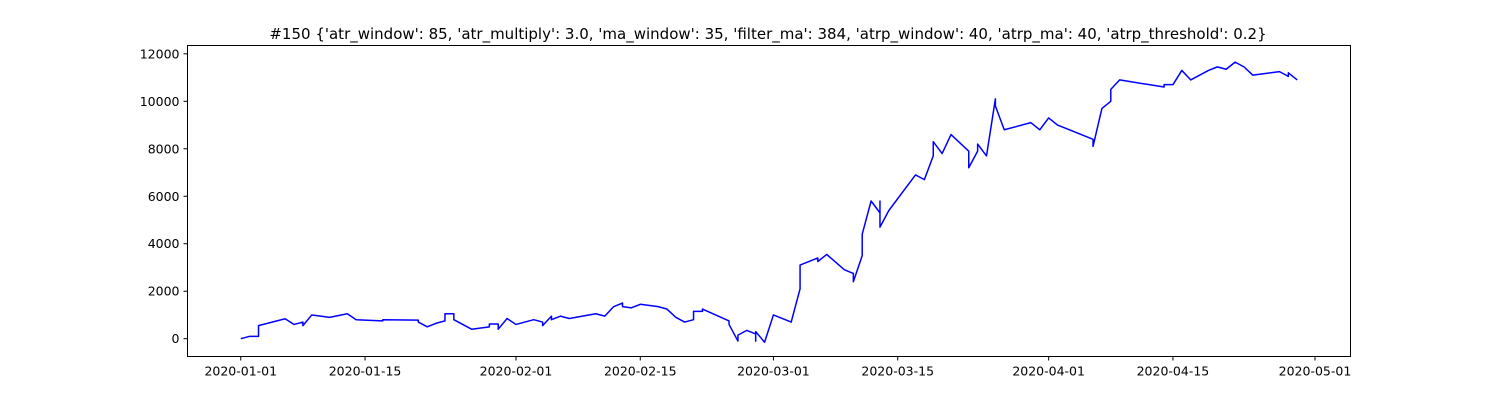 This screenshot has width=1500, height=400. What do you see at coordinates (1048, 371) in the screenshot?
I see `x-tick-label: 2020-04-01` at bounding box center [1048, 371].